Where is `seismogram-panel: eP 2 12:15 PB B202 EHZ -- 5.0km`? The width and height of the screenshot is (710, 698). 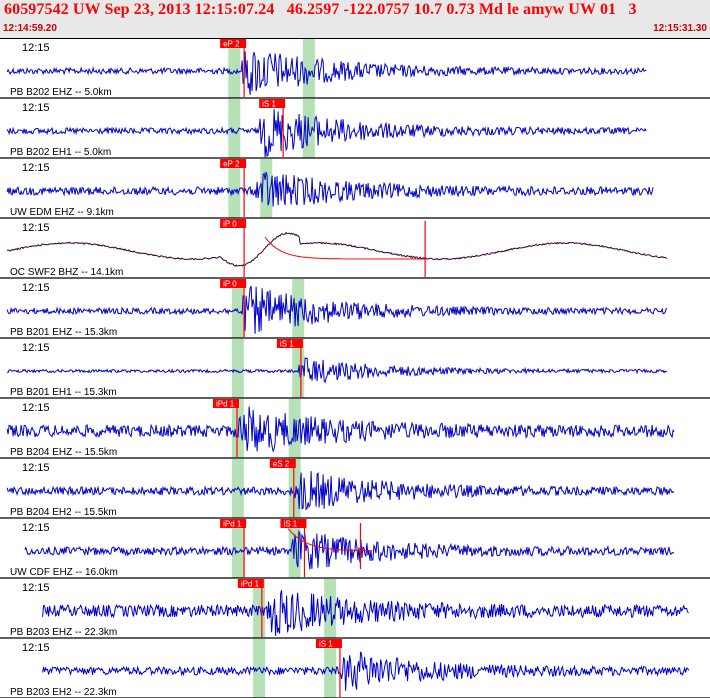
seismogram-panel: eP 2 12:15 PB B202 EHZ -- 5.0km is located at coordinates (355, 69).